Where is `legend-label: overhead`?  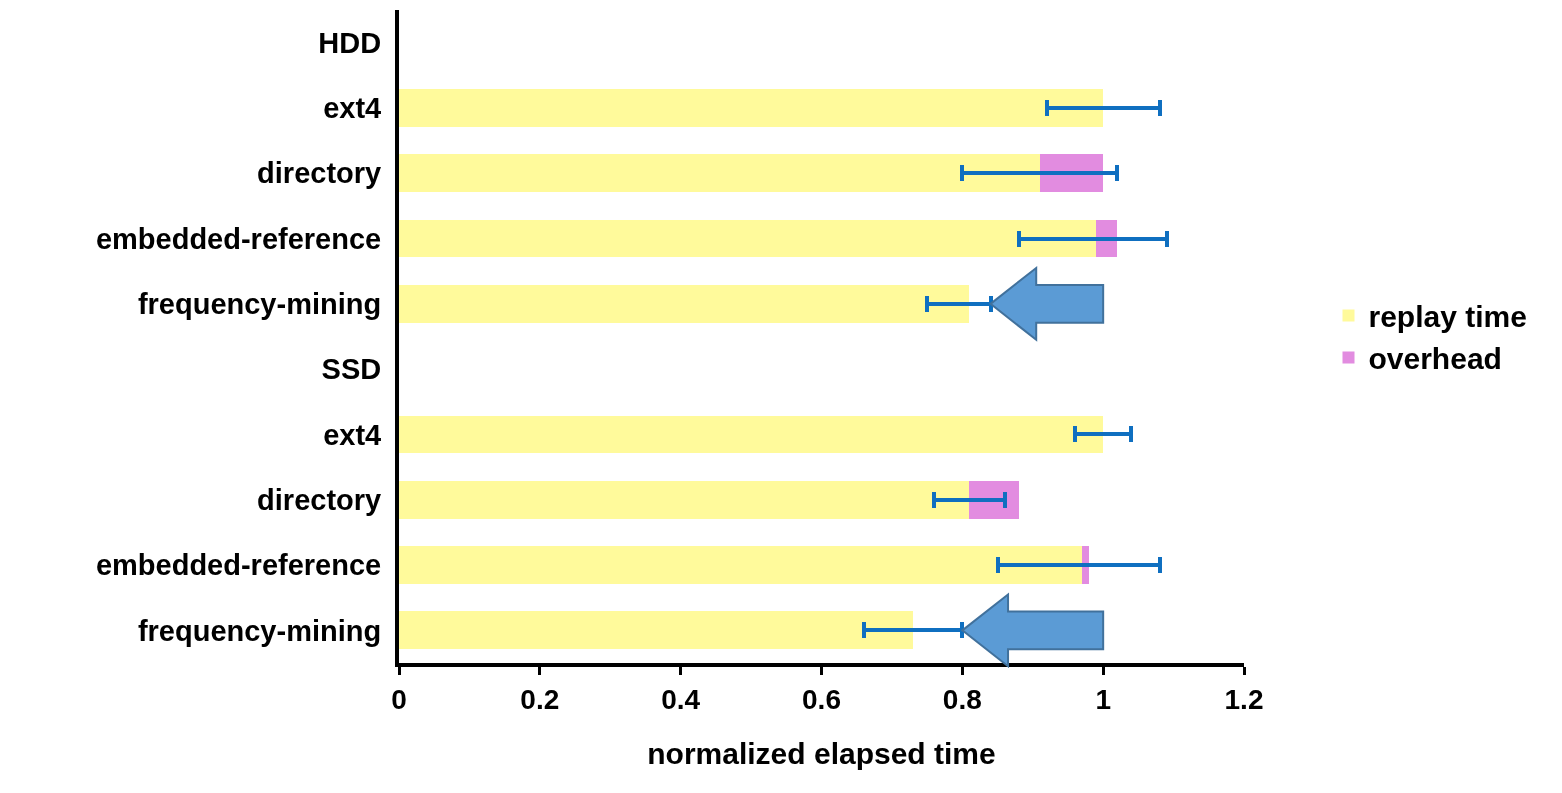 legend-label: overhead is located at coordinates (1435, 359).